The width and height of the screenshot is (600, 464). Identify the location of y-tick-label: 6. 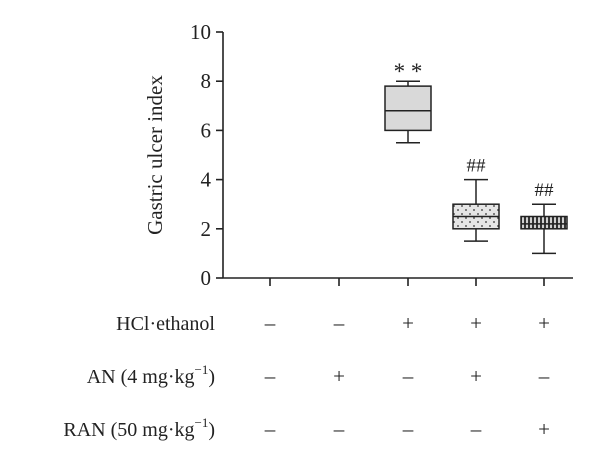
(206, 130).